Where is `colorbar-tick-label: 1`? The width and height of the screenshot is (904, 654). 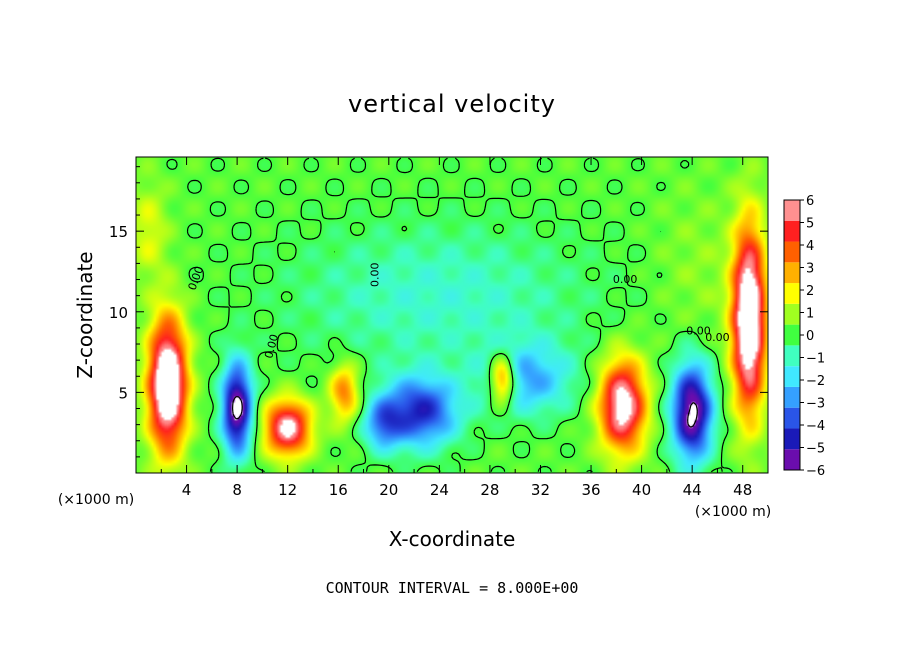 colorbar-tick-label: 1 is located at coordinates (810, 314).